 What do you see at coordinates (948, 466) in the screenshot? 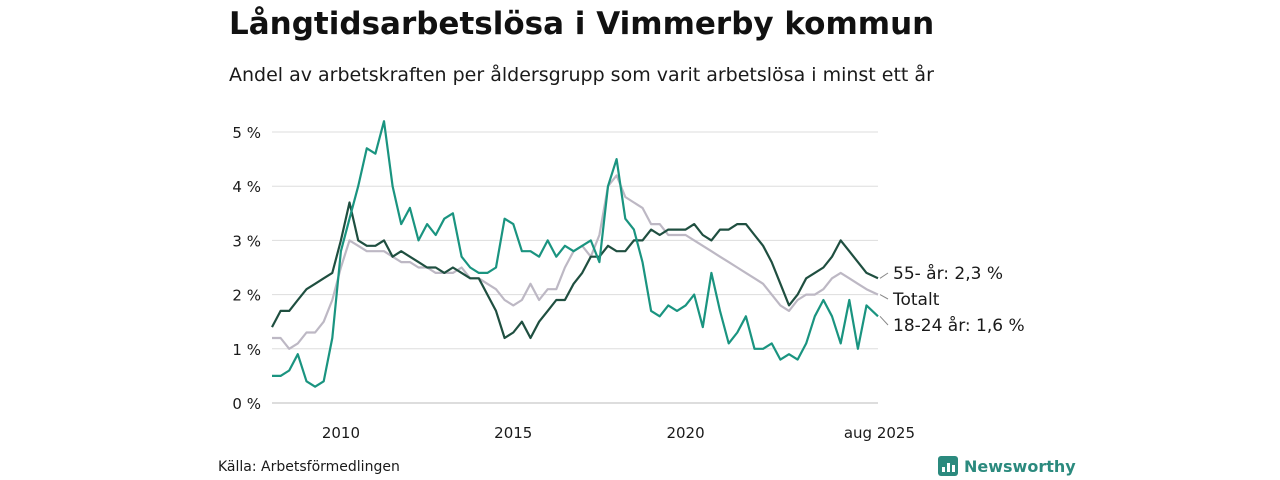
I see `bar-chart-icon` at bounding box center [948, 466].